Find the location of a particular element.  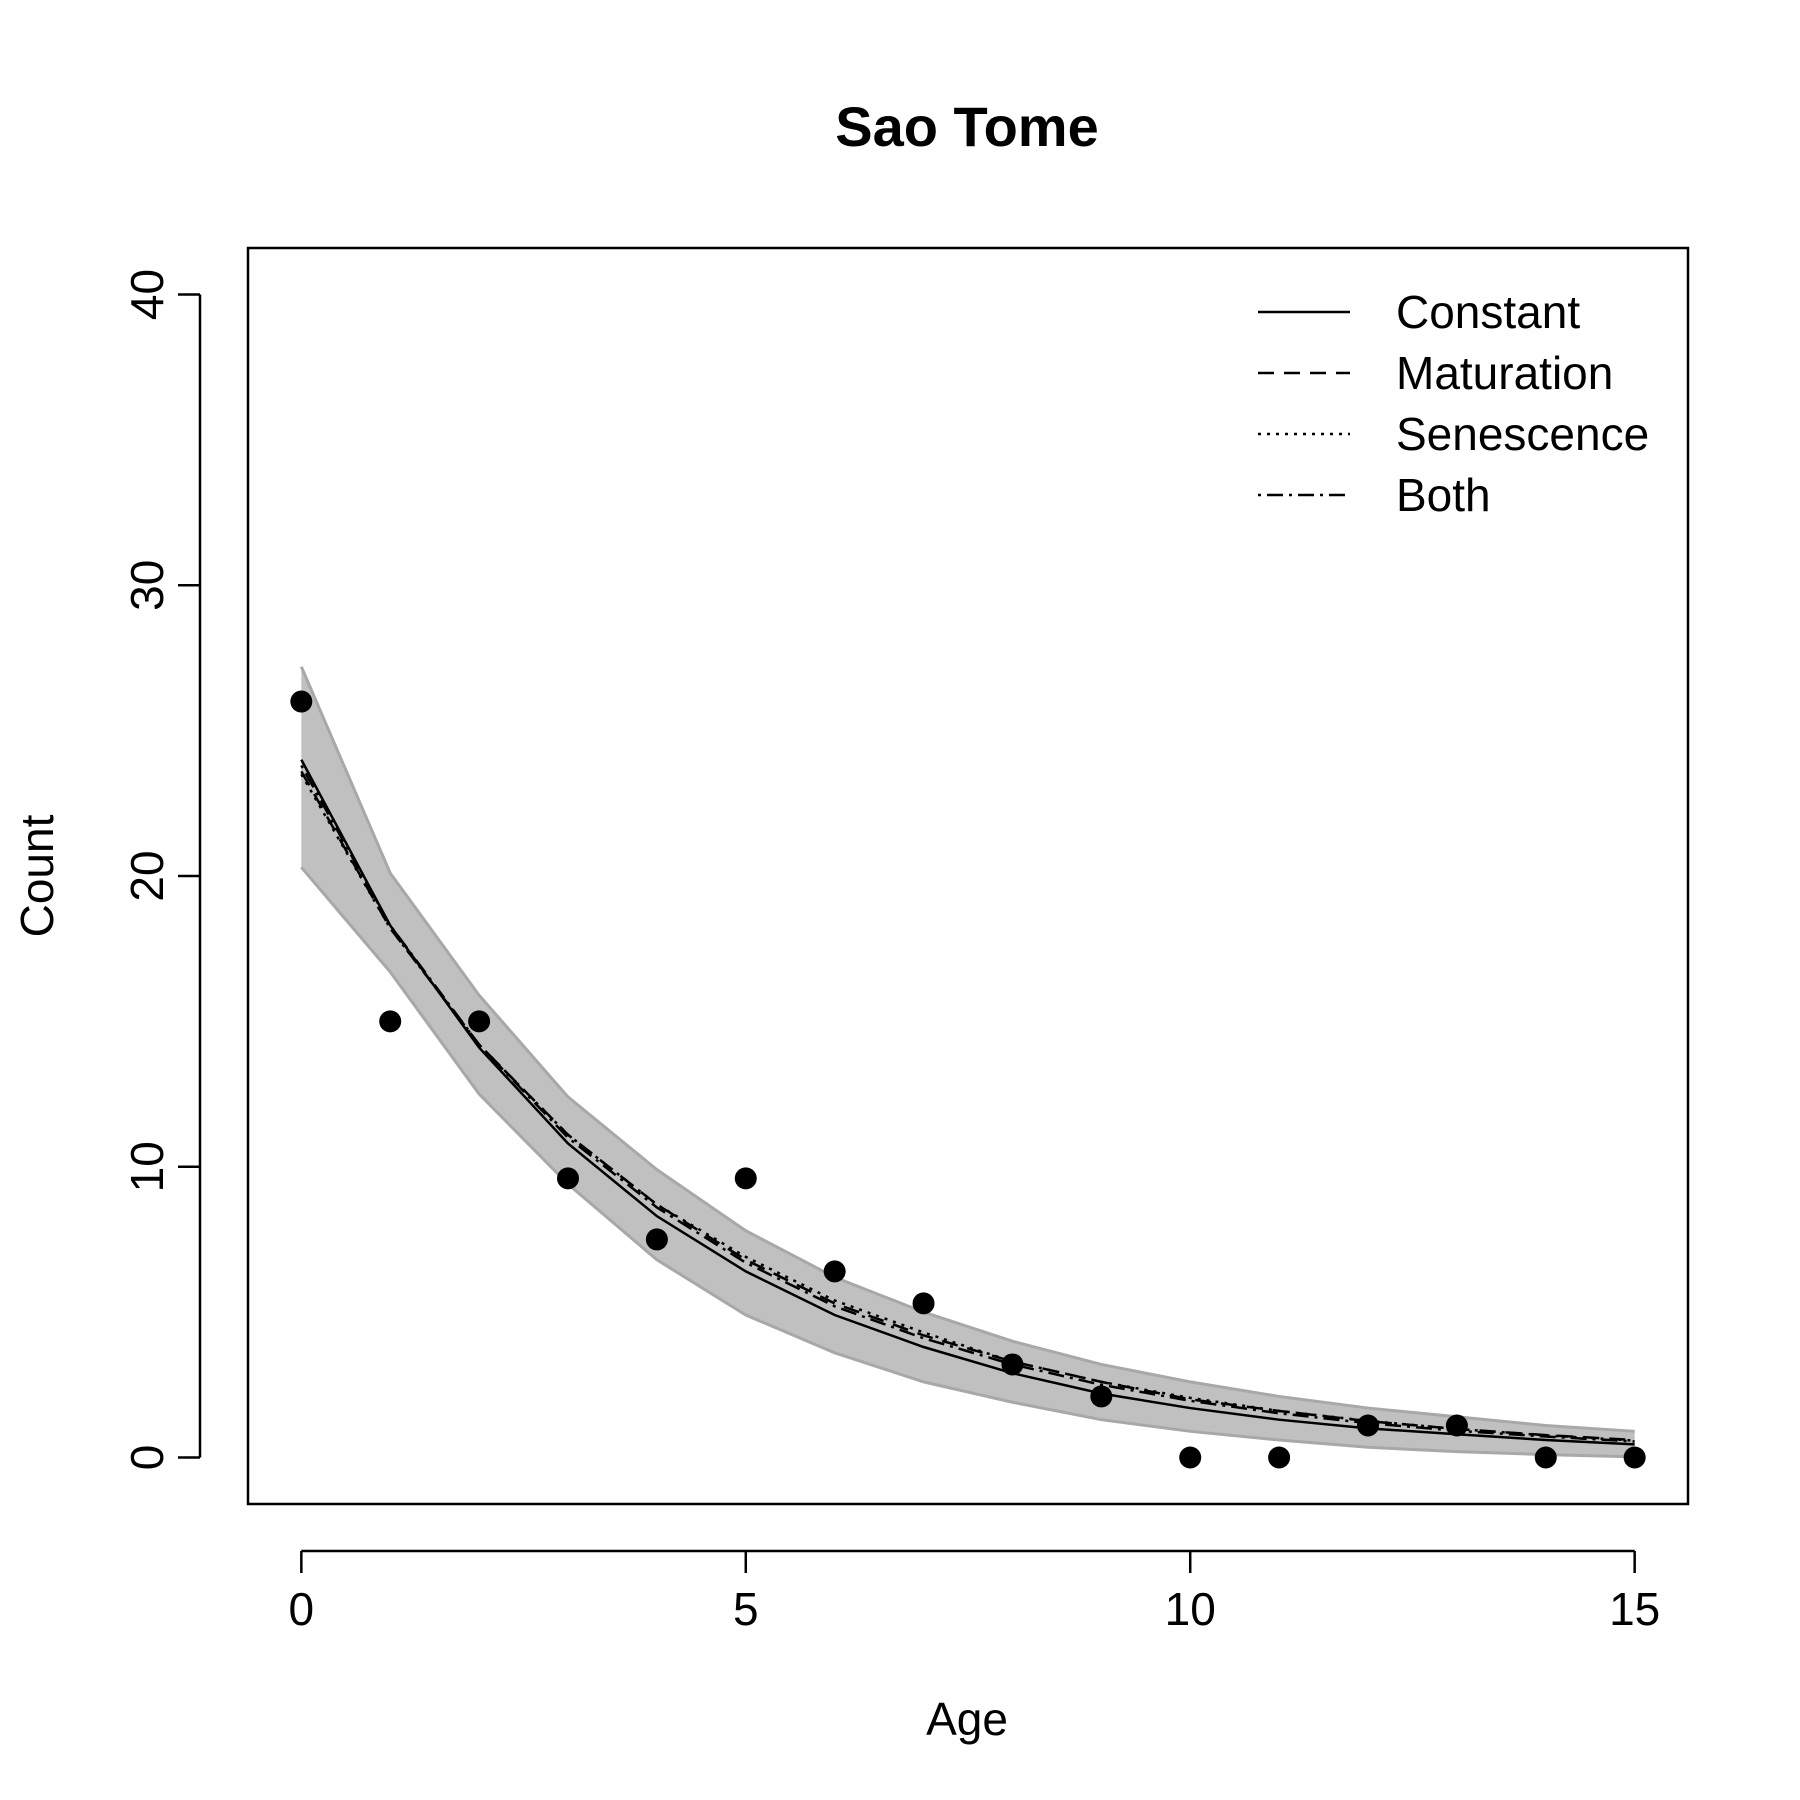

y-axis-label: Count is located at coordinates (37, 875).